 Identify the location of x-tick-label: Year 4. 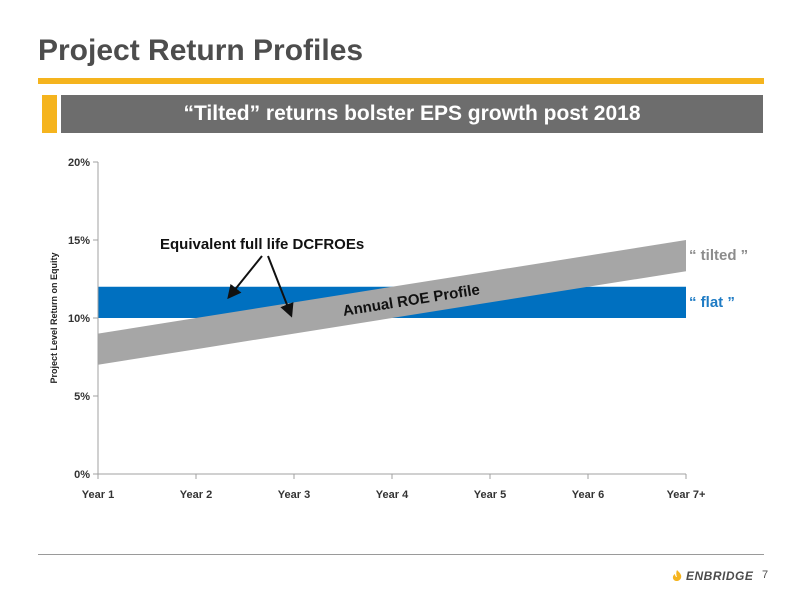
(392, 495).